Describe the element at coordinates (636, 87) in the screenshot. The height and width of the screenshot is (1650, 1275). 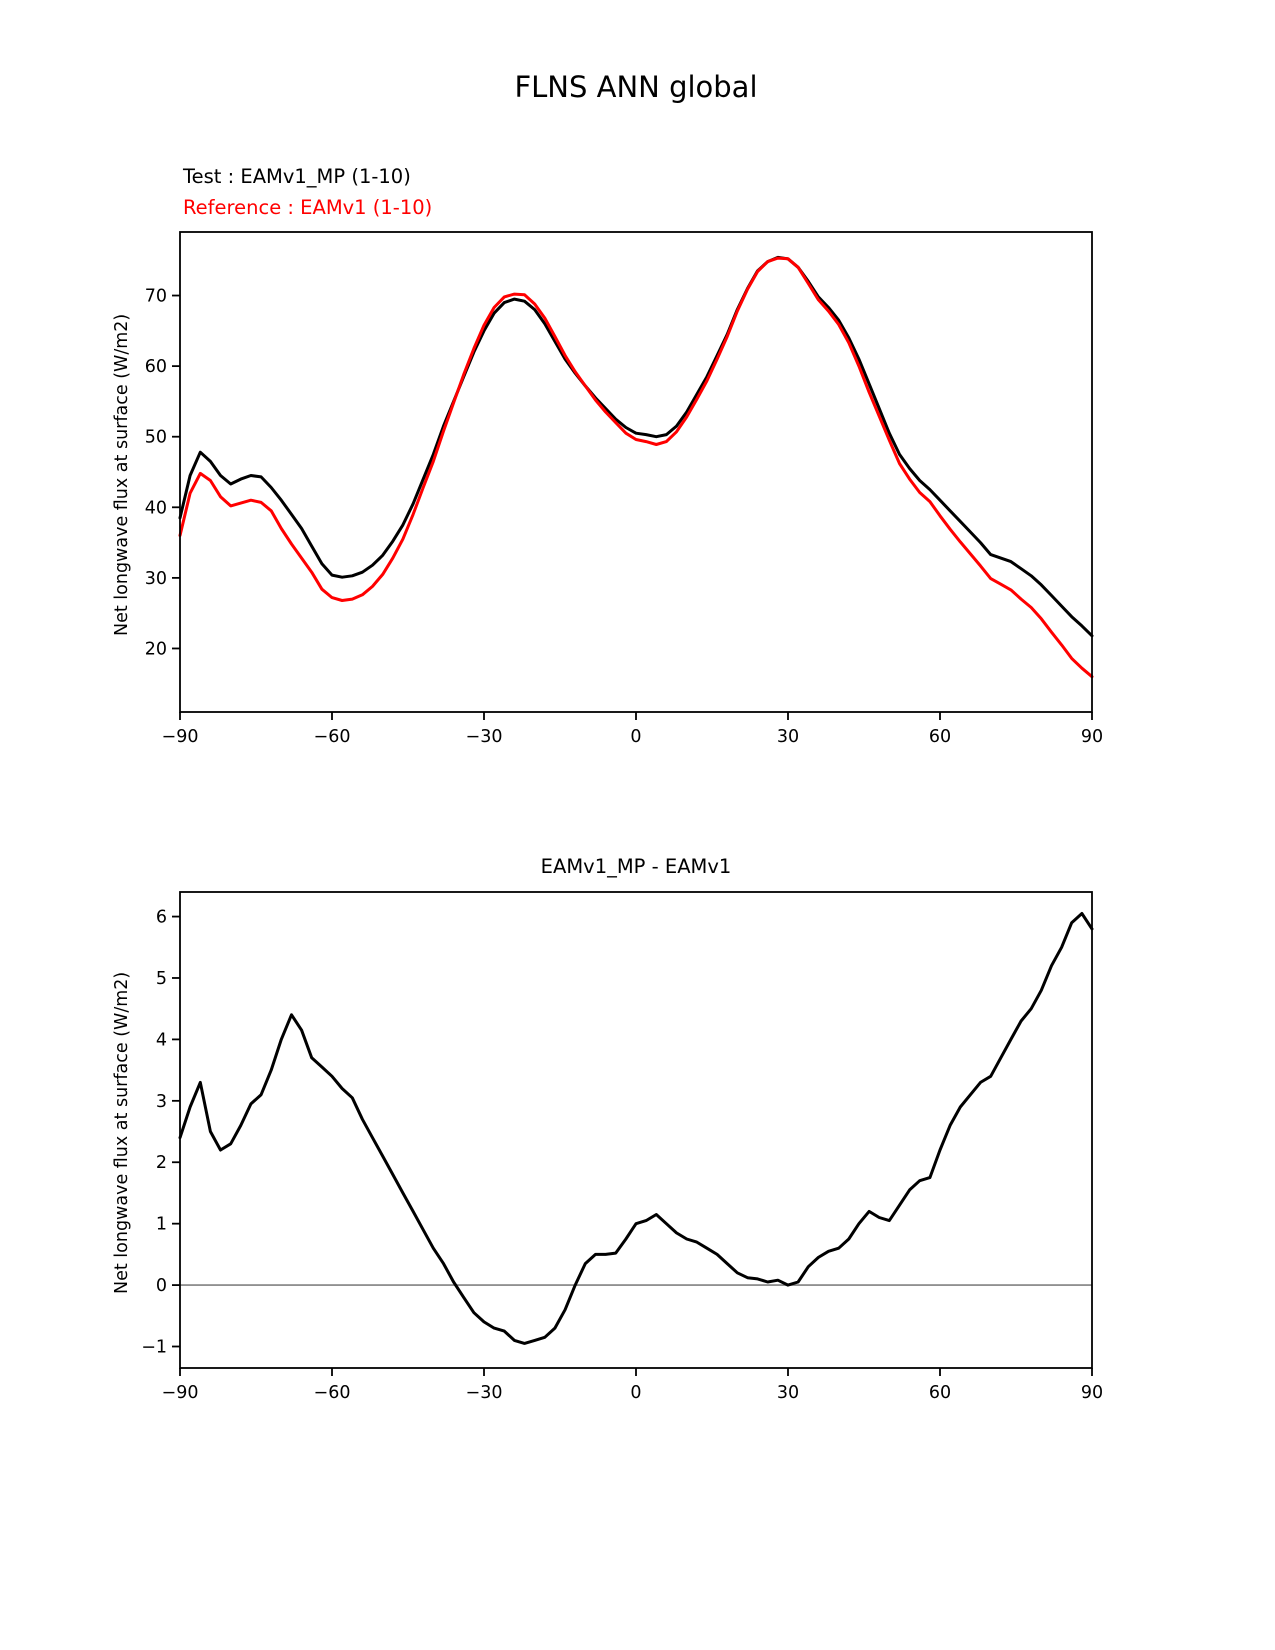
I see `figure-title: FLNS ANN global` at that location.